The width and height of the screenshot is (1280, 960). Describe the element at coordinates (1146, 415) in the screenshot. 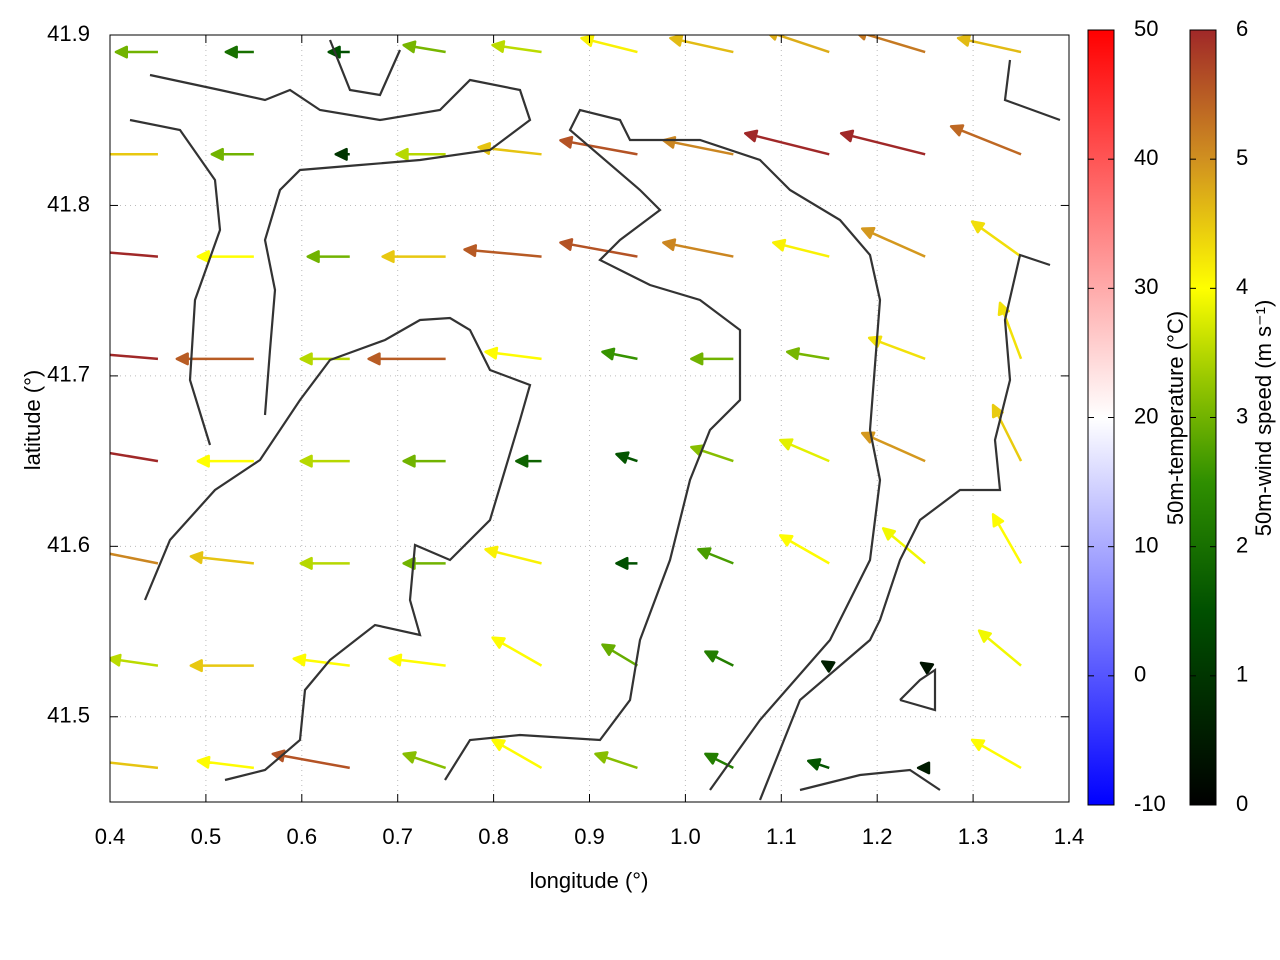

I see `colorbar-tick-label: 20` at that location.